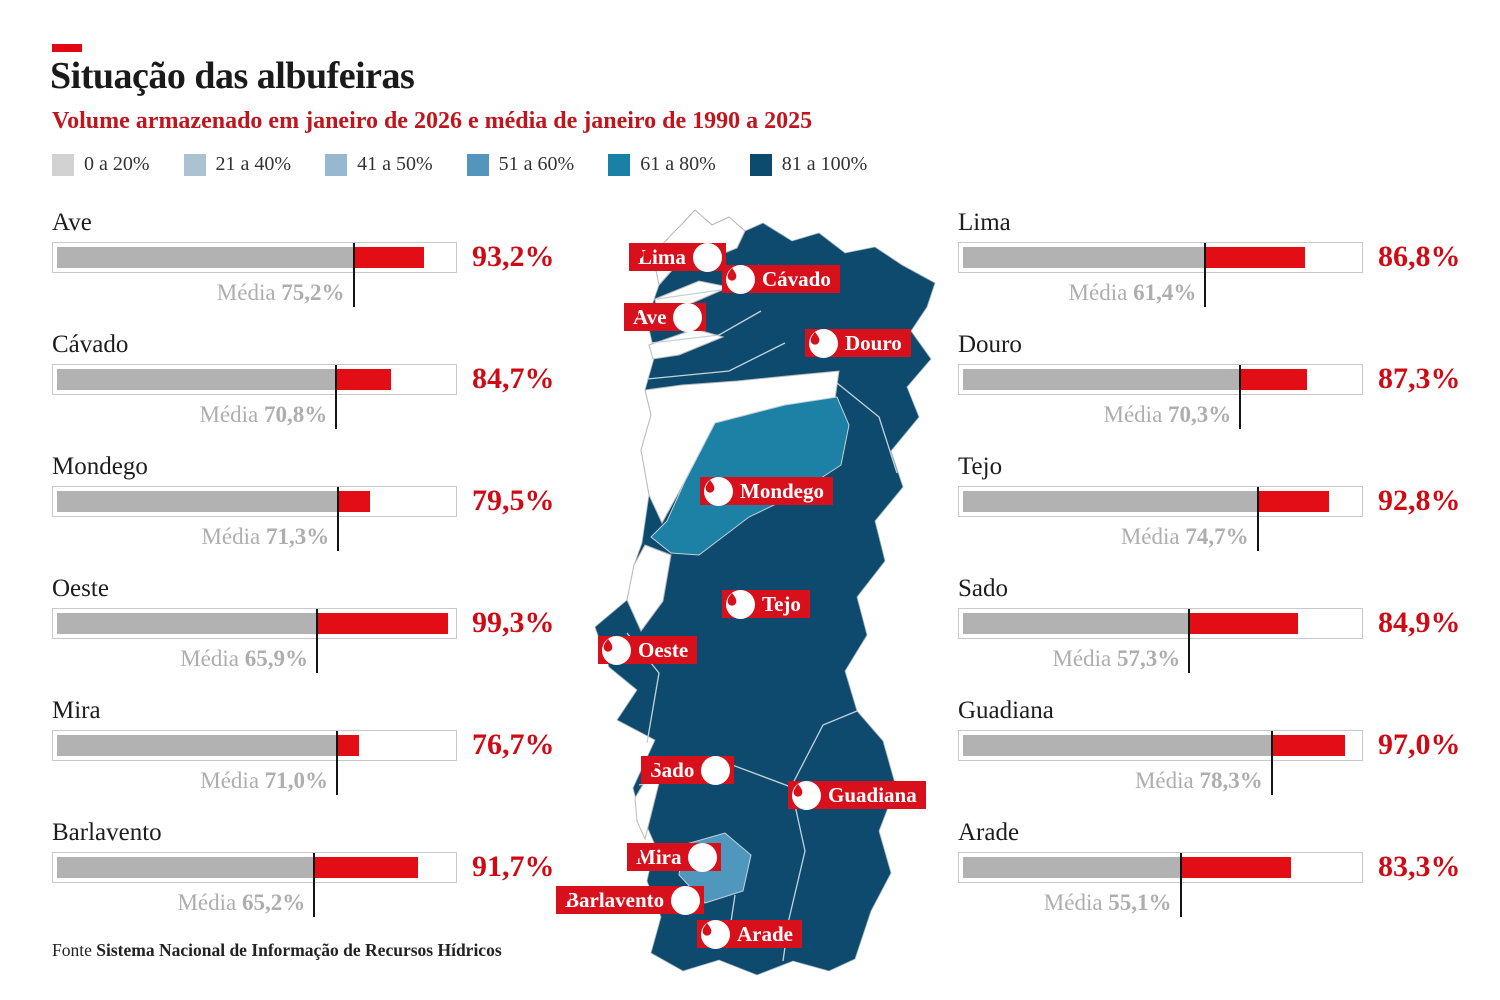  What do you see at coordinates (873, 343) in the screenshot?
I see `map-label-text: Douro` at bounding box center [873, 343].